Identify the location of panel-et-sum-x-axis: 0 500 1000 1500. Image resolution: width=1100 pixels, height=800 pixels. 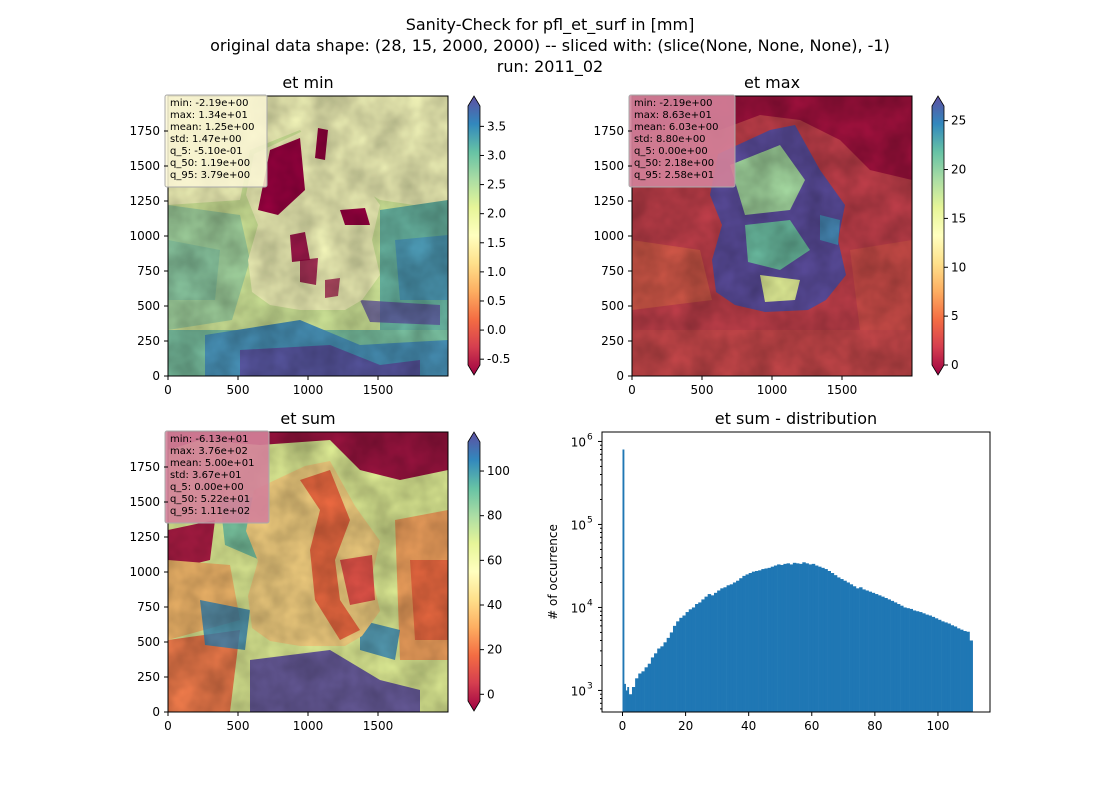
(278, 722).